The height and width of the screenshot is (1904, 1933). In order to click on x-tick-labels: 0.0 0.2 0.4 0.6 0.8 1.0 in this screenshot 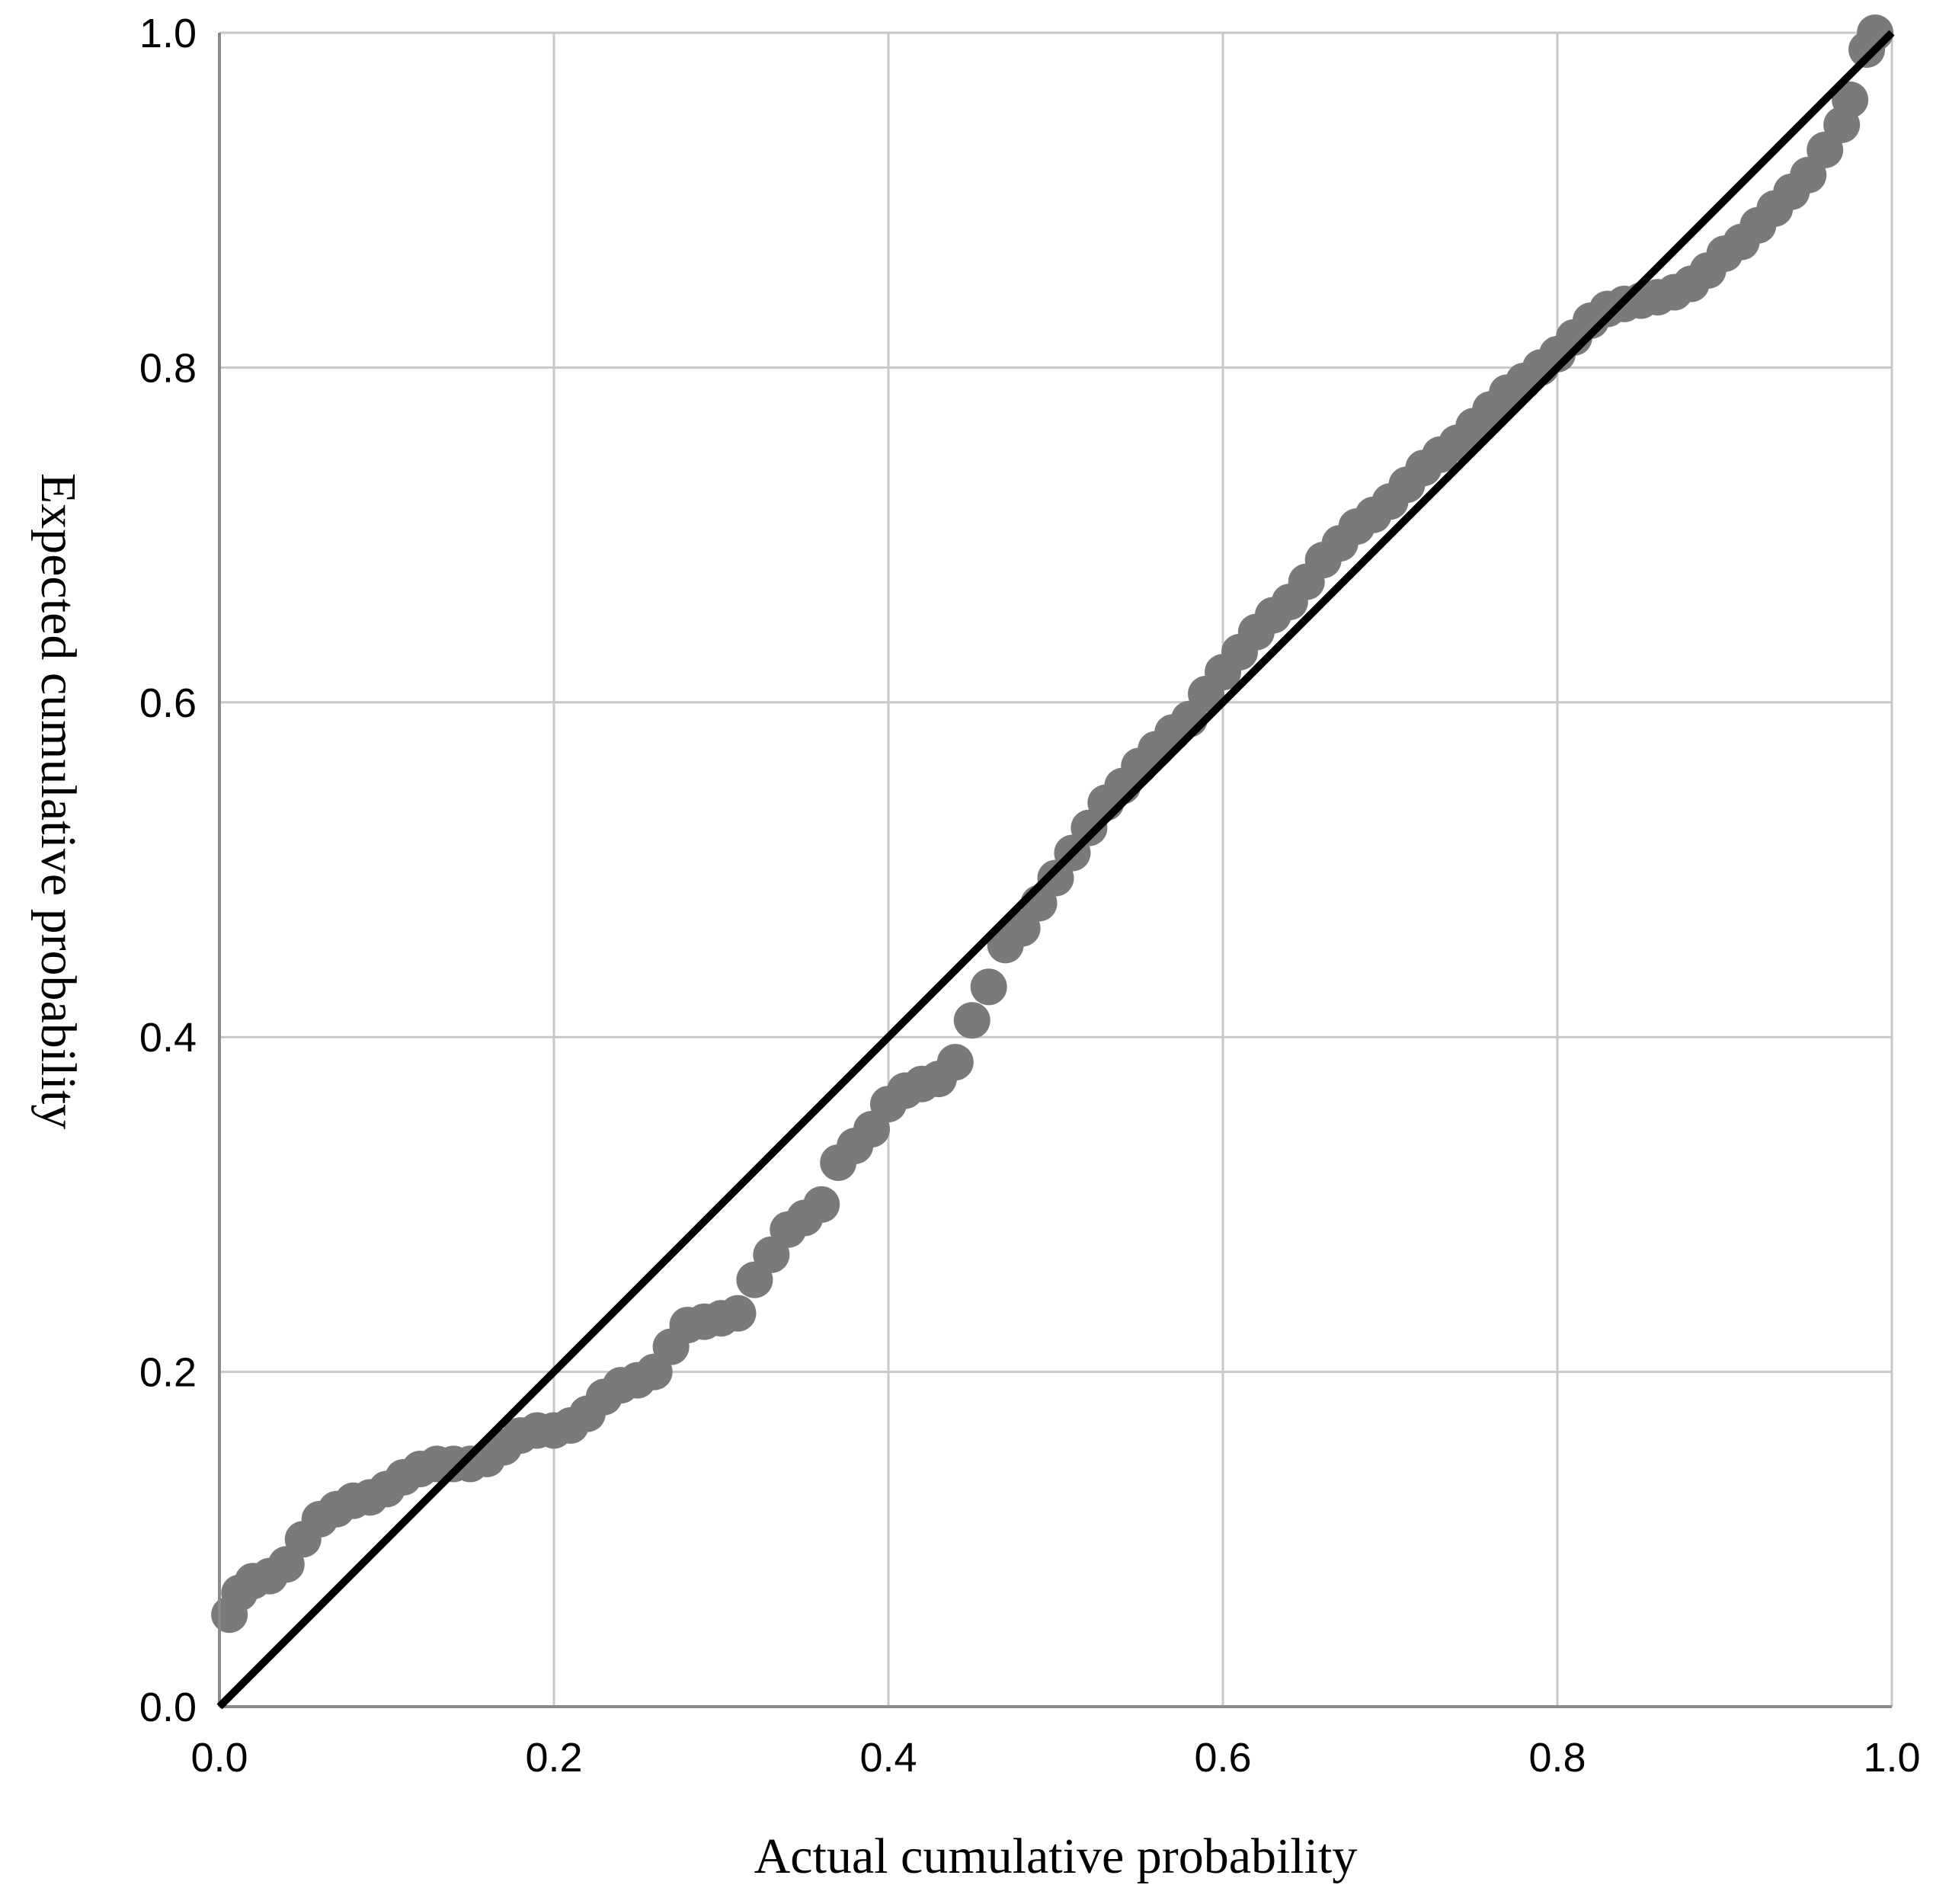, I will do `click(1055, 1758)`.